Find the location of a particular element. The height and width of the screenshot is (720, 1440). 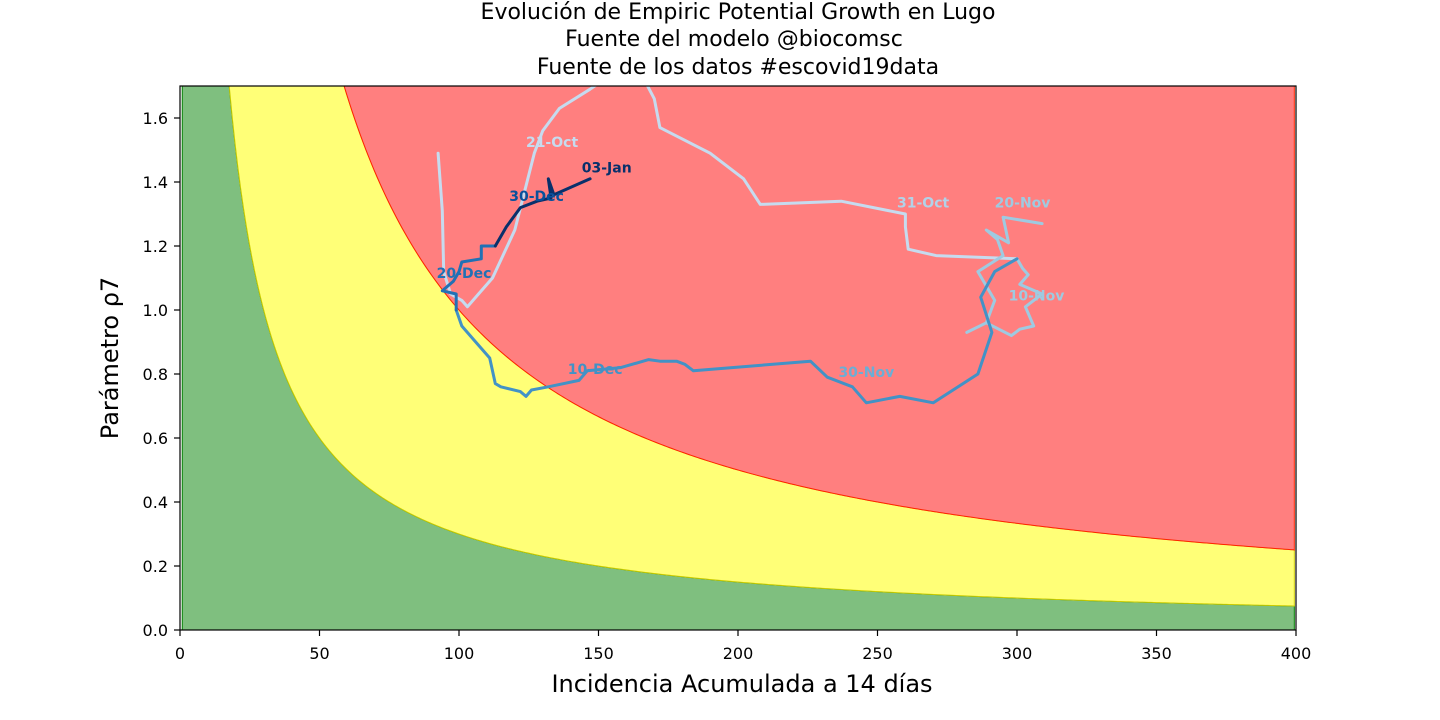

chart-title-line-2: Fuente del modelo @biocomsc is located at coordinates (734, 39).